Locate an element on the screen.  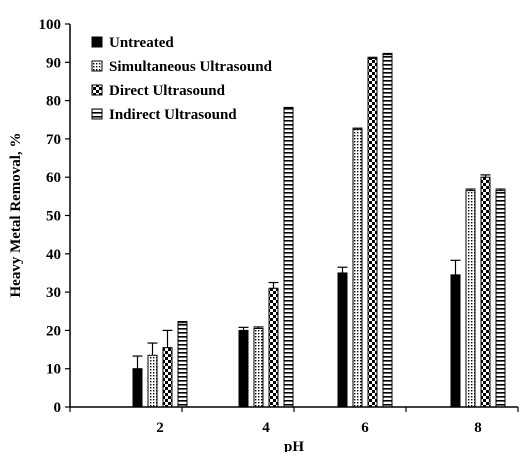
x-tick-label: 2 is located at coordinates (160, 428).